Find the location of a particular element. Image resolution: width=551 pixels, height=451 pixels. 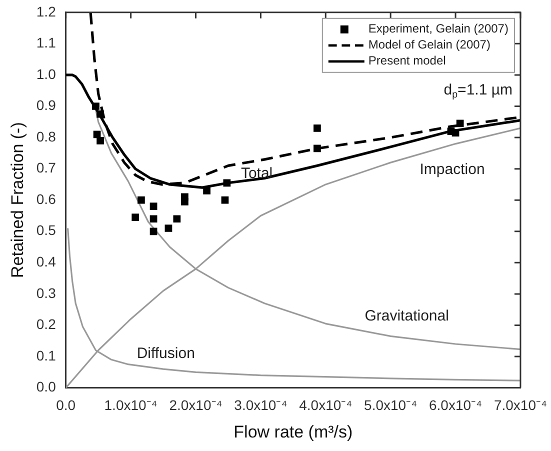

y-tick-label: 0.7 is located at coordinates (46, 168).